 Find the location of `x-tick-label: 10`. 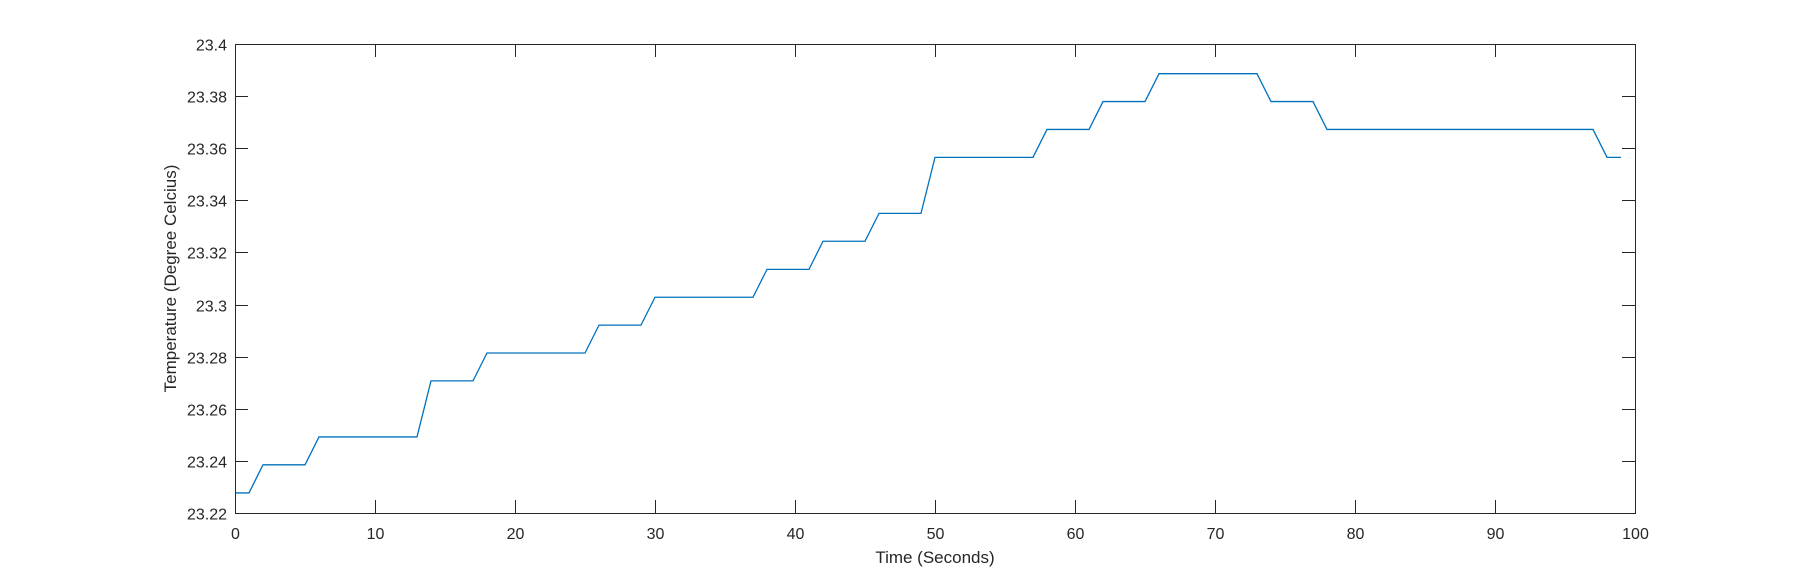

x-tick-label: 10 is located at coordinates (376, 534).